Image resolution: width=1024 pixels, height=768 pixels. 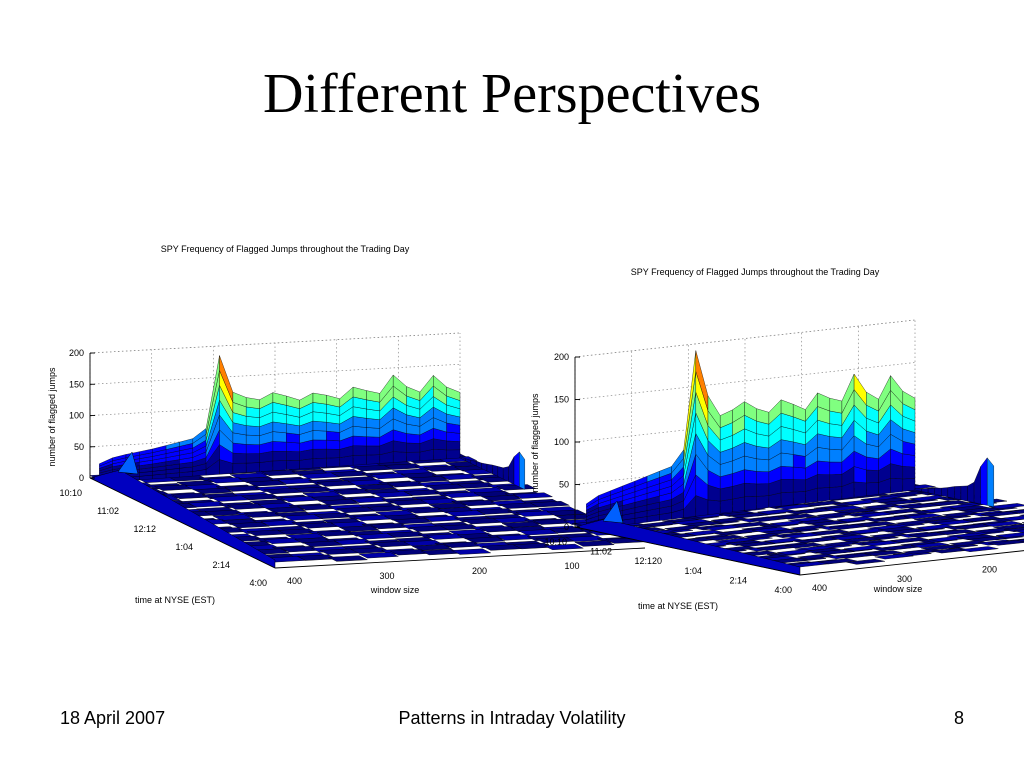 I want to click on z-tick-label: 50, so click(x=79, y=447).